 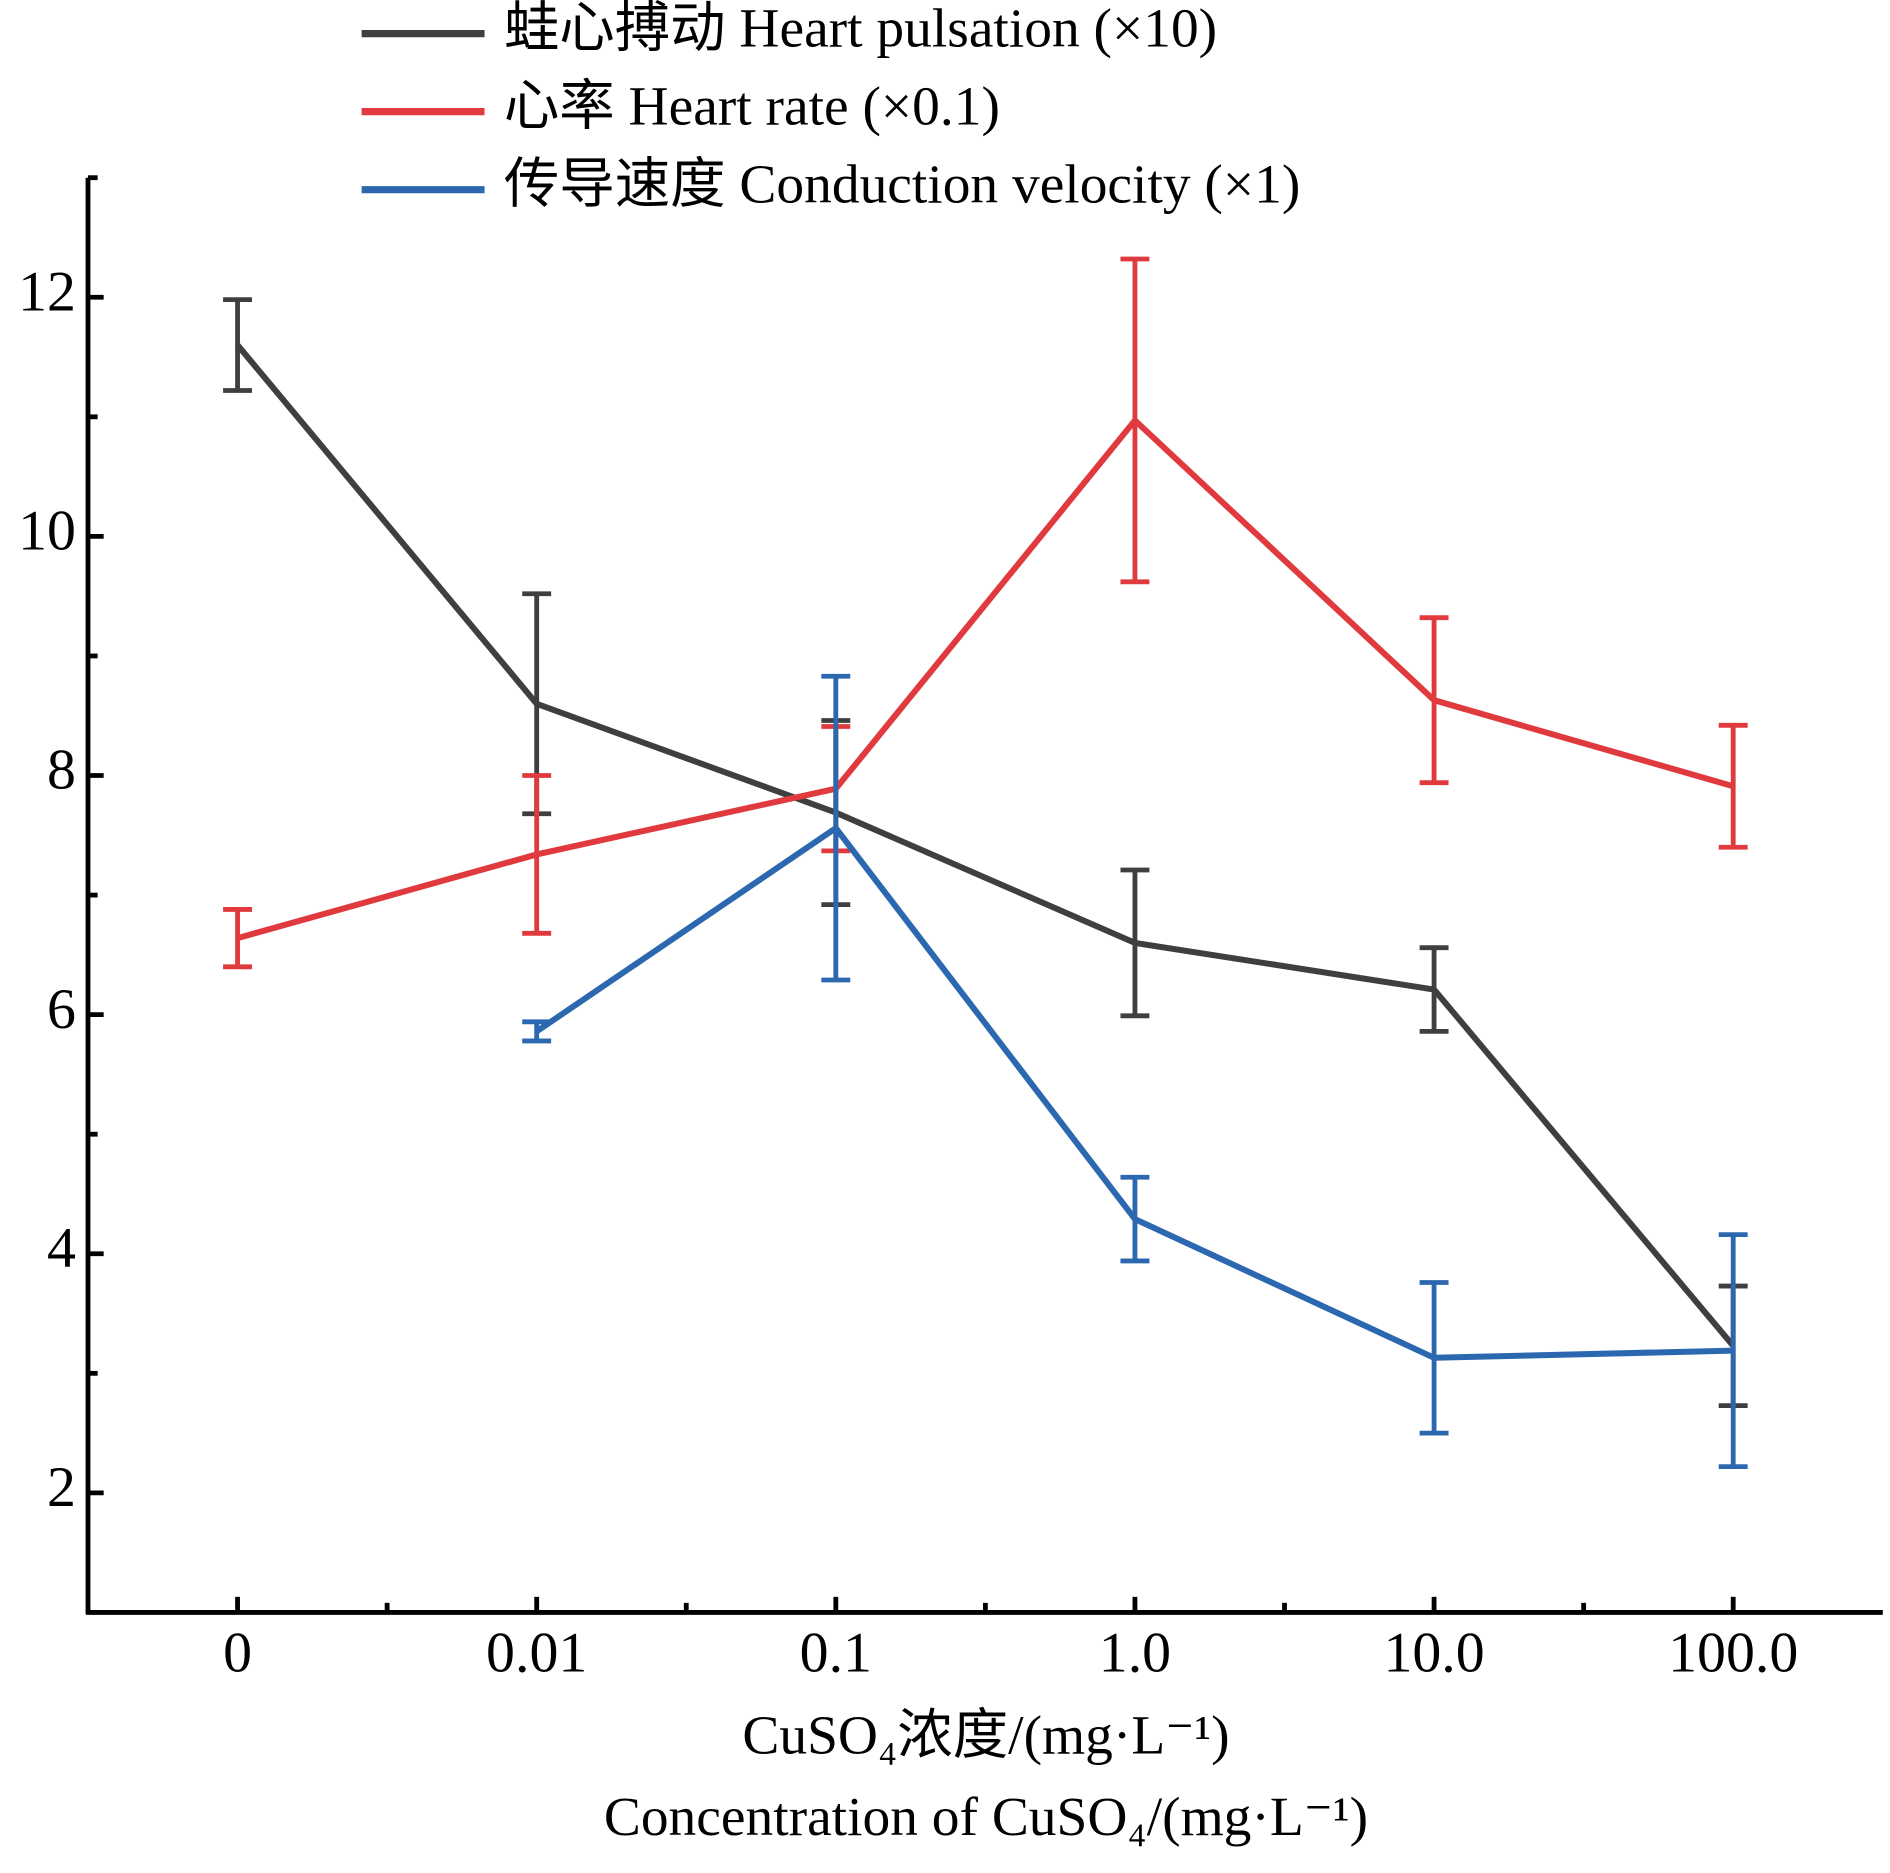 I want to click on y-tick-label: 4, so click(x=61, y=1248).